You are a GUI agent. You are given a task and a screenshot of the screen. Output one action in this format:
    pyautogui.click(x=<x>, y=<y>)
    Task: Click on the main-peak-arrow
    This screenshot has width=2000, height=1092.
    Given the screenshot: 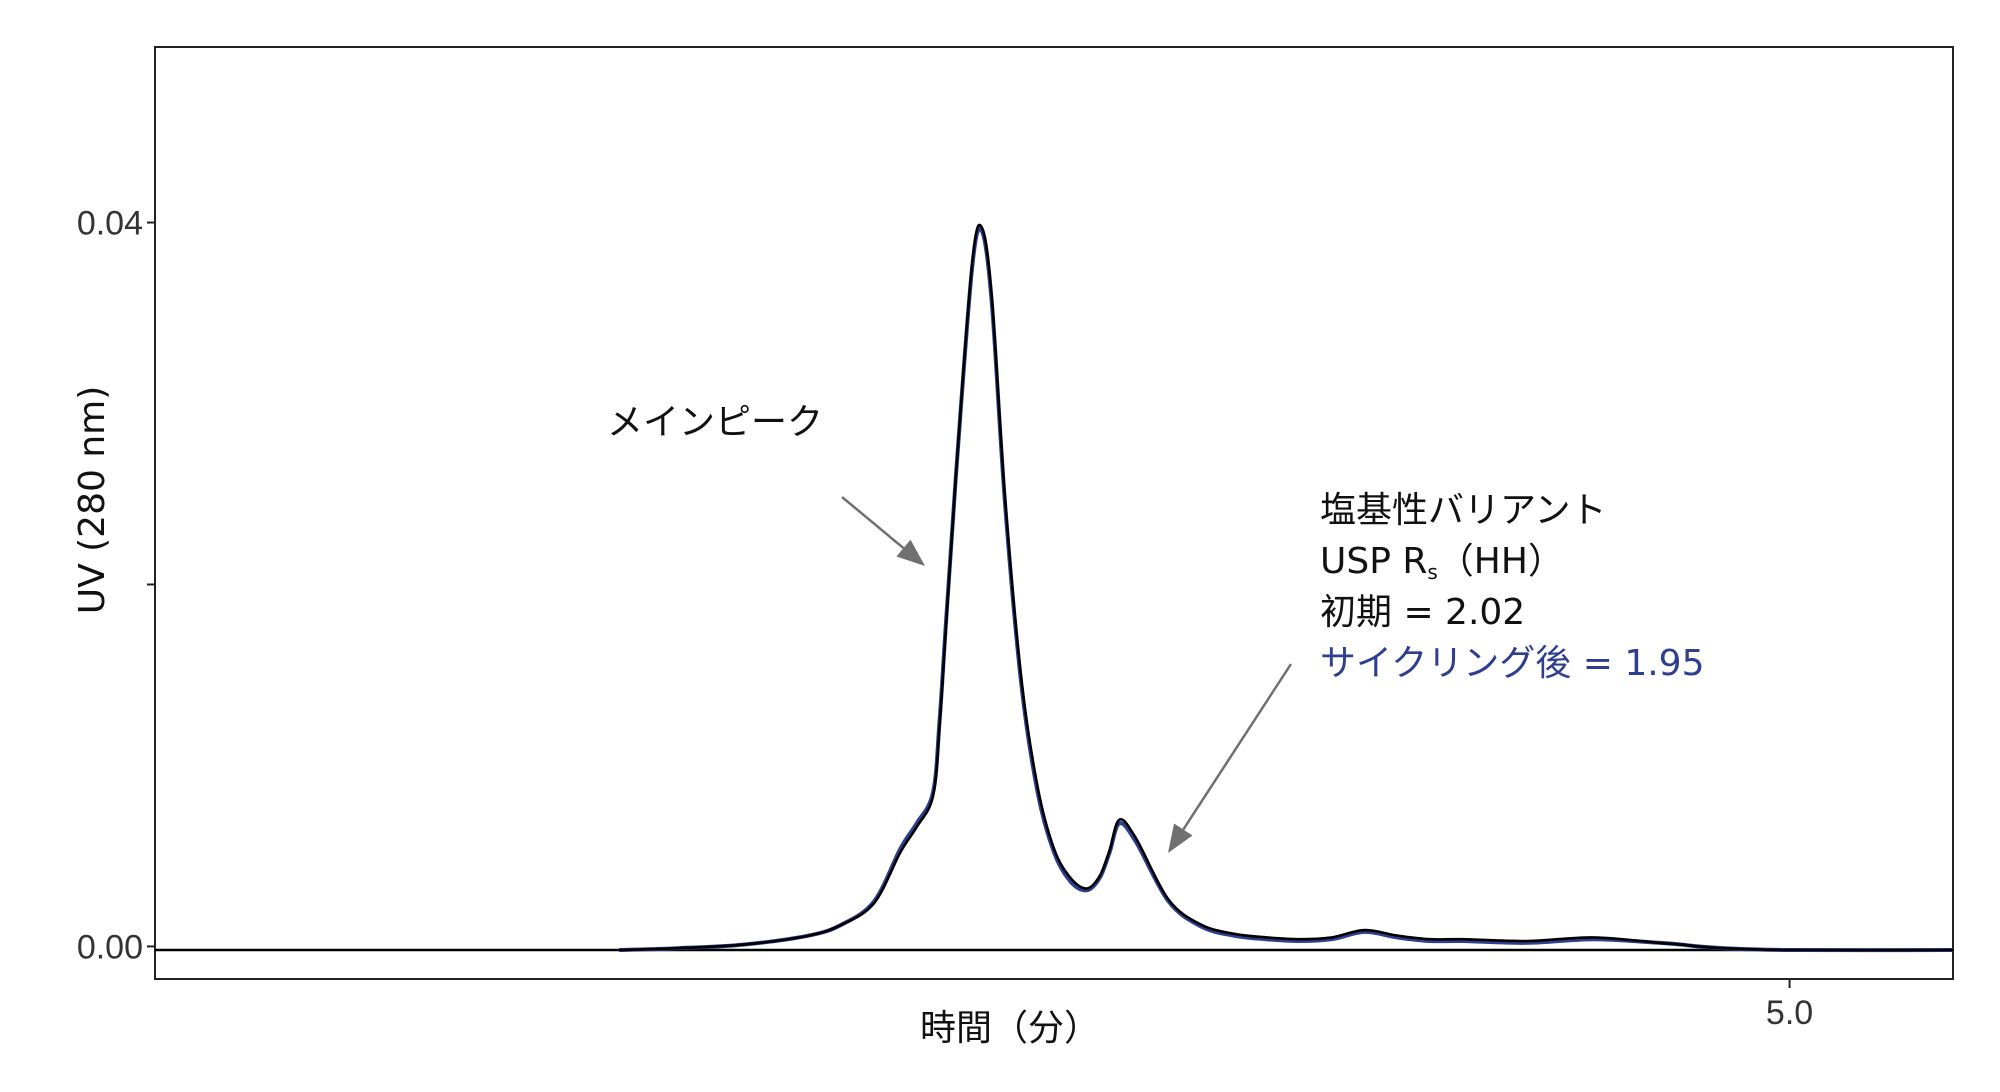 What is the action you would take?
    pyautogui.click(x=883, y=531)
    